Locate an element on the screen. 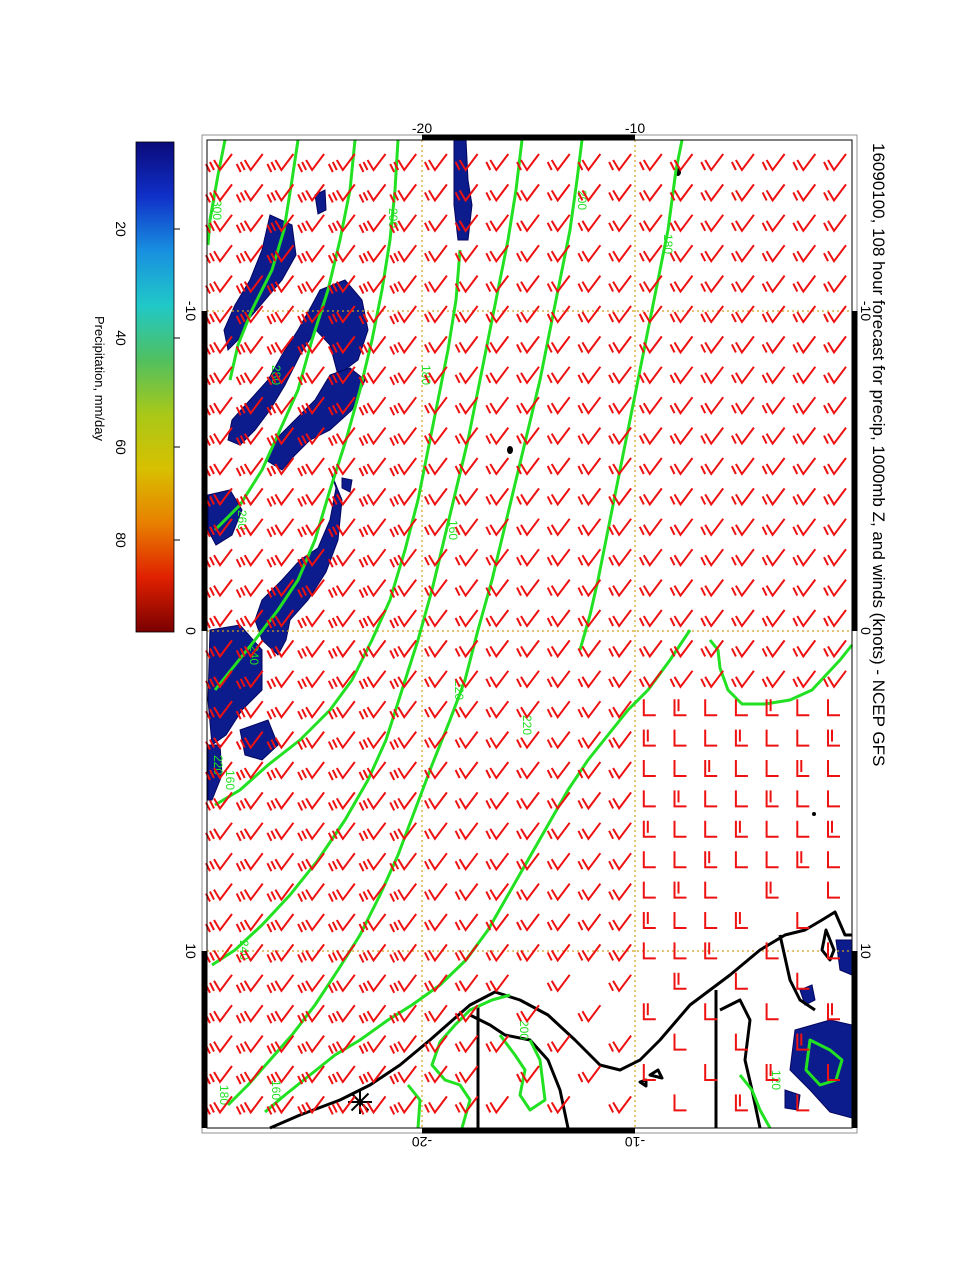 This screenshot has width=978, height=1265. contour-line is located at coordinates (285, 335).